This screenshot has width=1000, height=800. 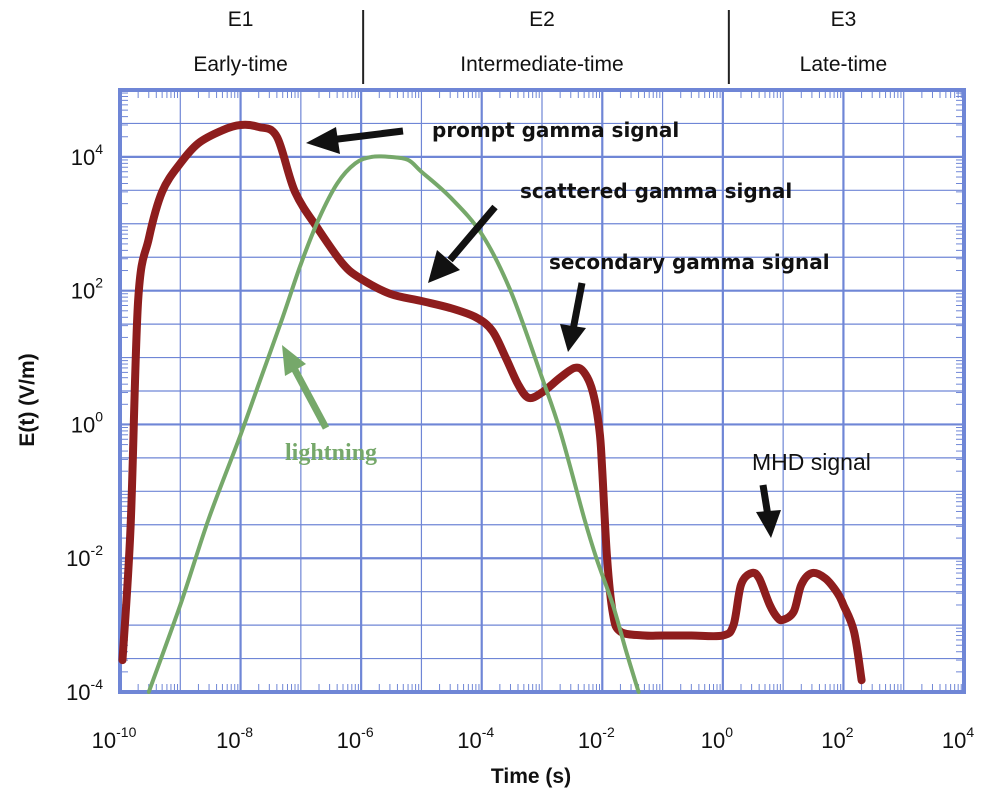 I want to click on mhd-arrow-head, so click(x=768, y=524).